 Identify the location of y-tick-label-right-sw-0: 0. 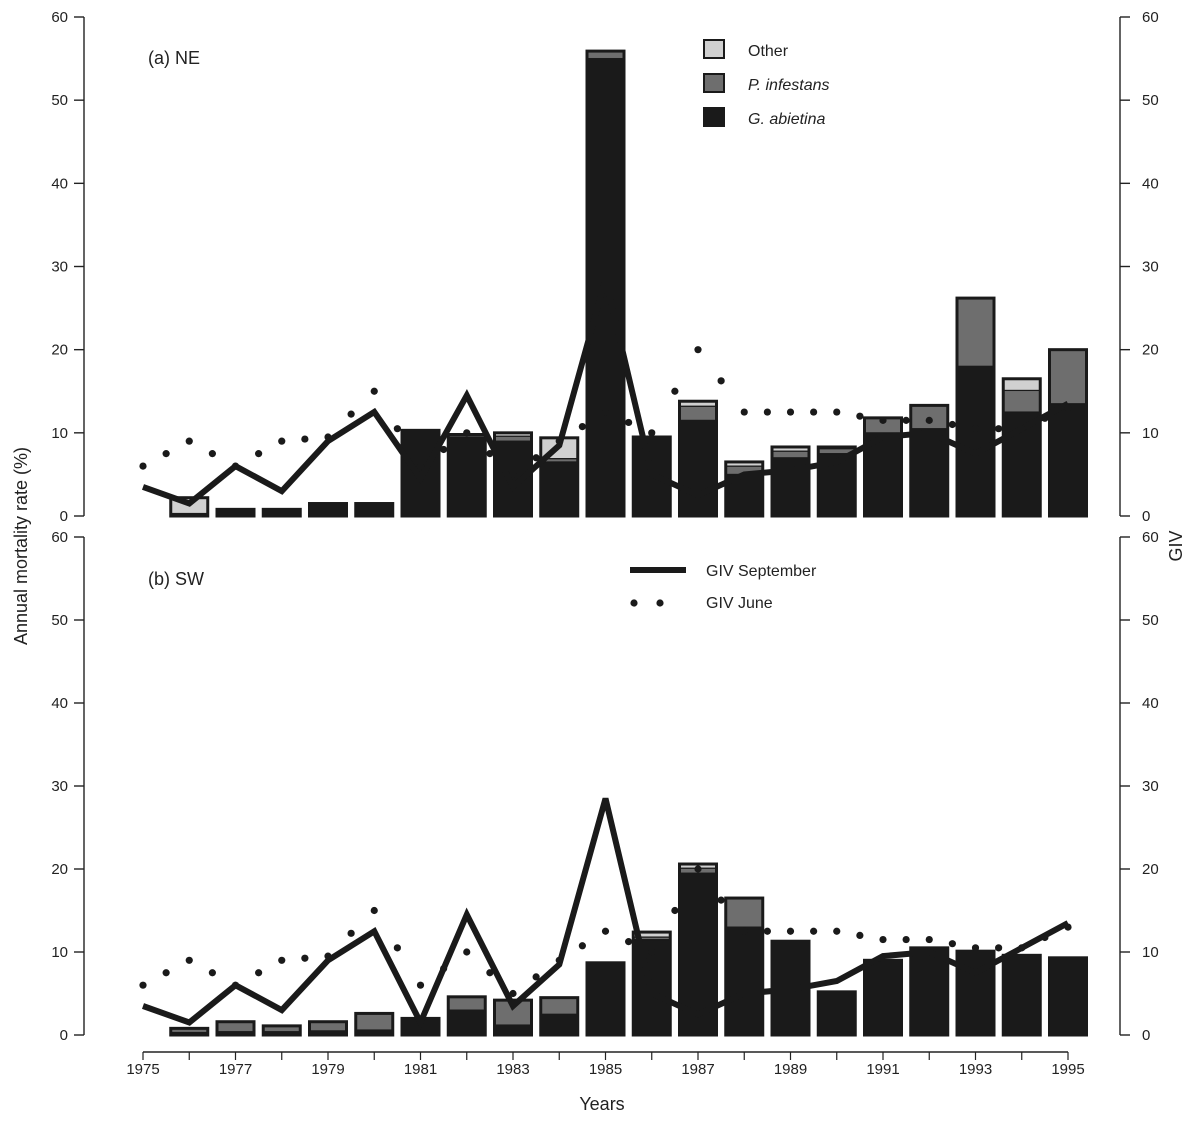
(1146, 1035).